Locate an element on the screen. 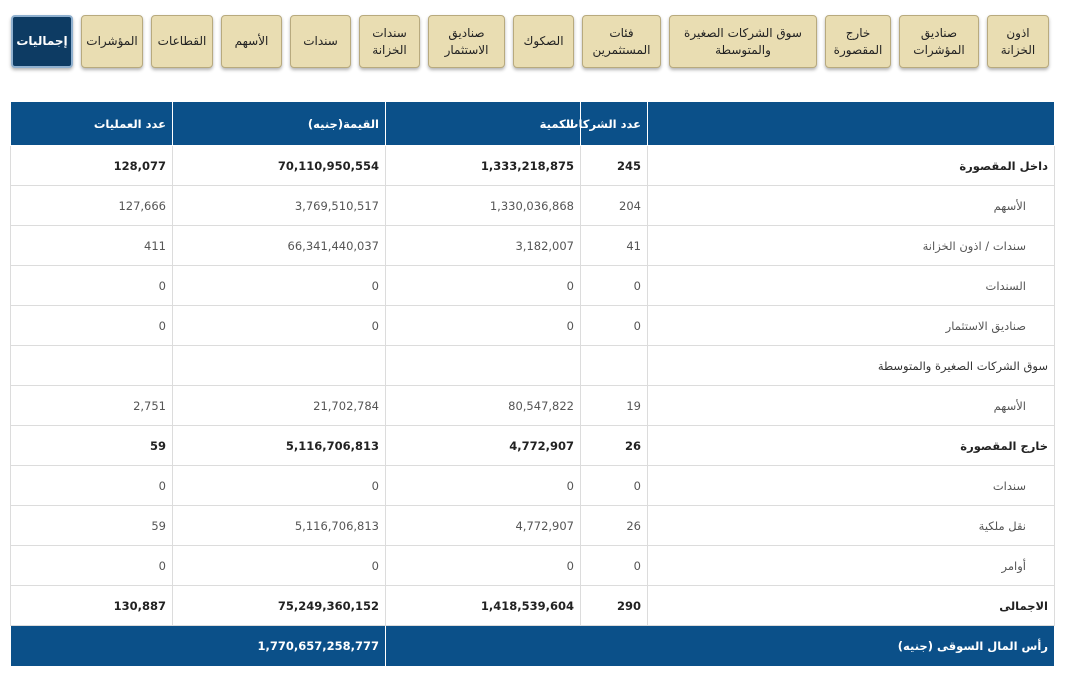 Image resolution: width=1068 pixels, height=681 pixels. row-label: خارج المقصورة is located at coordinates (851, 445).